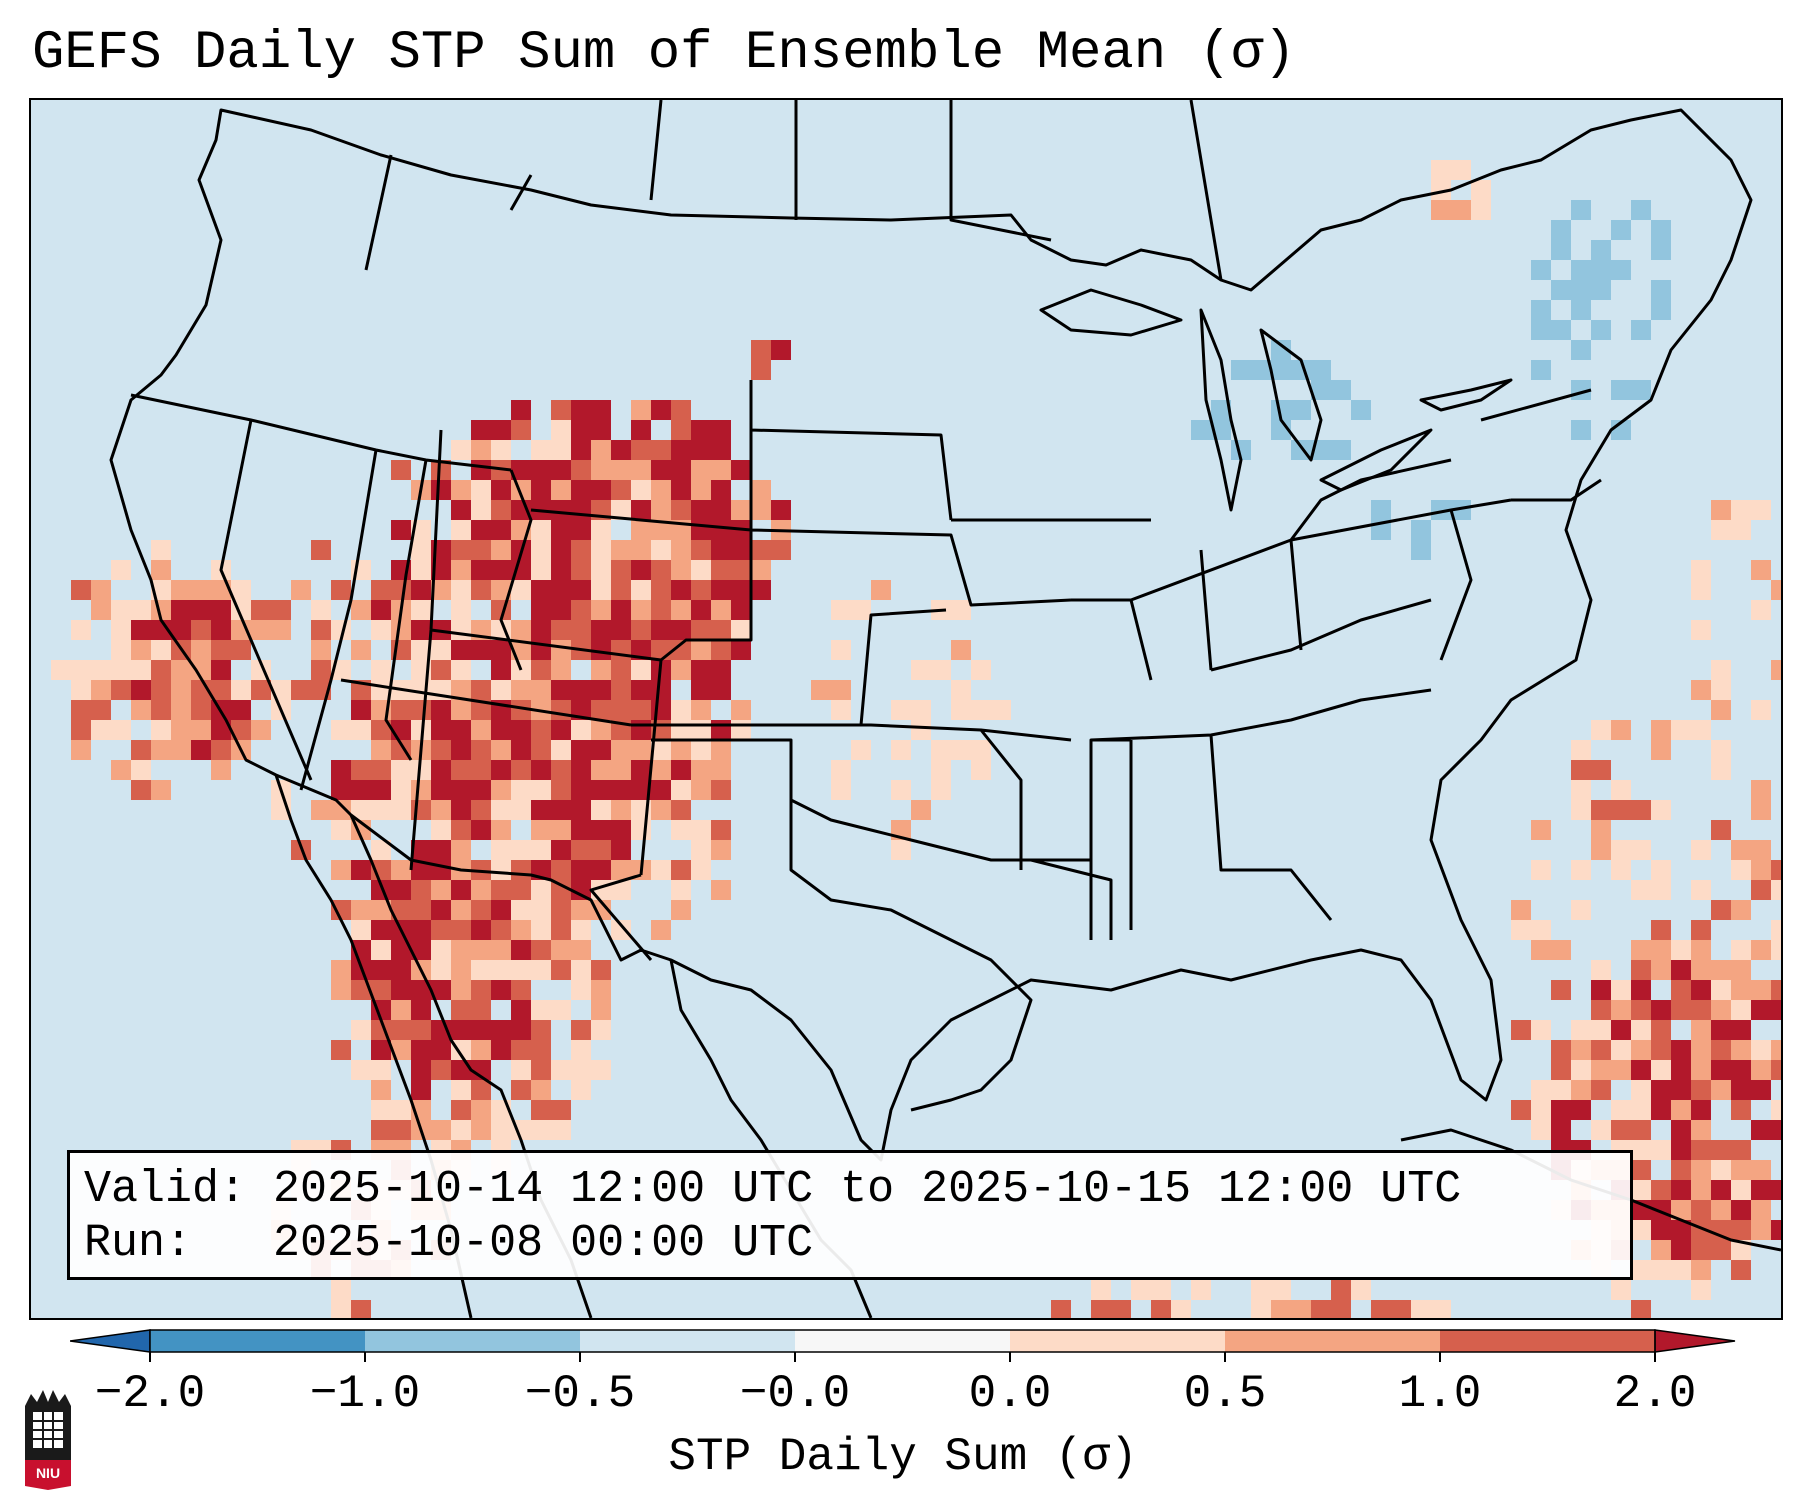 The image size is (1803, 1506). What do you see at coordinates (793, 190) in the screenshot?
I see `canada-province-lines` at bounding box center [793, 190].